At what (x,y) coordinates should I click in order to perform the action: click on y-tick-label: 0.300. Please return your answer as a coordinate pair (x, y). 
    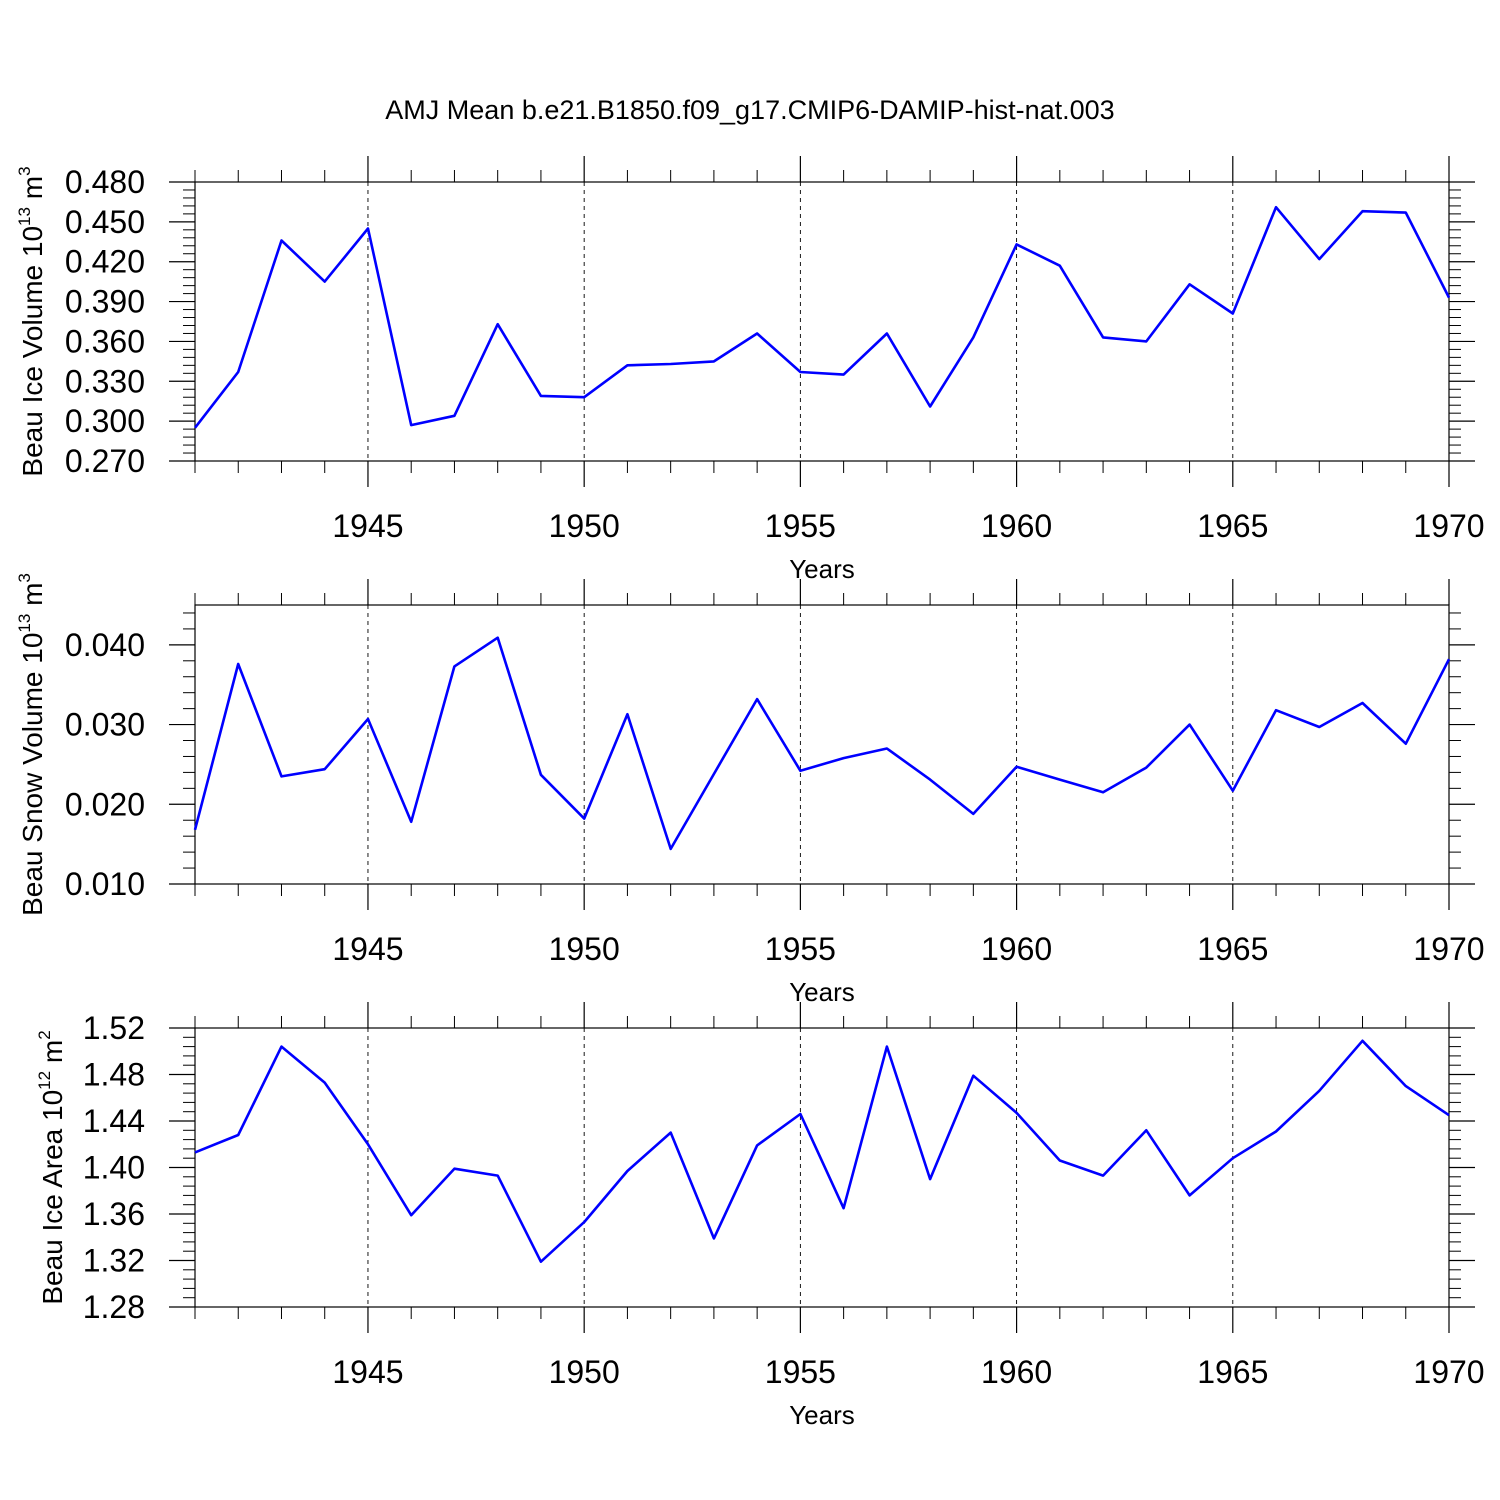
    Looking at the image, I should click on (105, 421).